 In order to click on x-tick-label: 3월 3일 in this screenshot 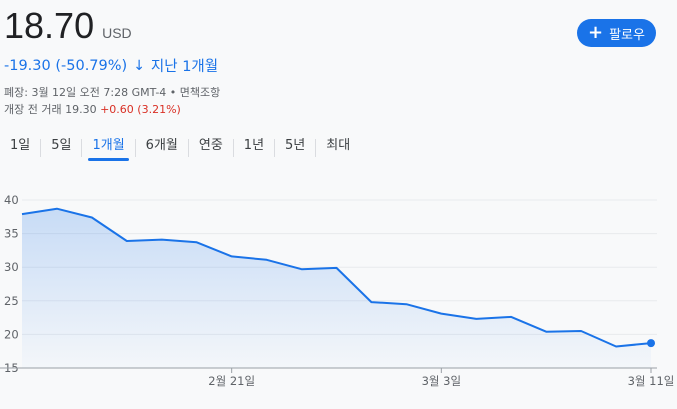, I will do `click(441, 381)`.